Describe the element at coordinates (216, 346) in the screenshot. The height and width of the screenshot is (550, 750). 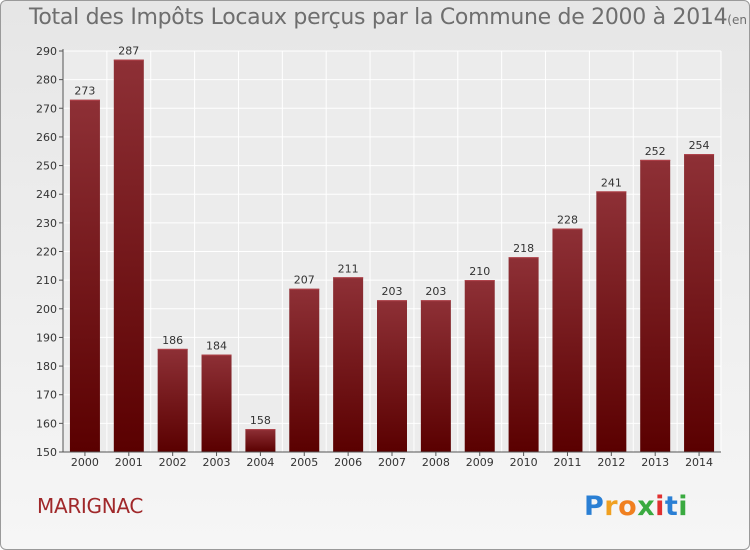
I see `value-label-2003: 184` at that location.